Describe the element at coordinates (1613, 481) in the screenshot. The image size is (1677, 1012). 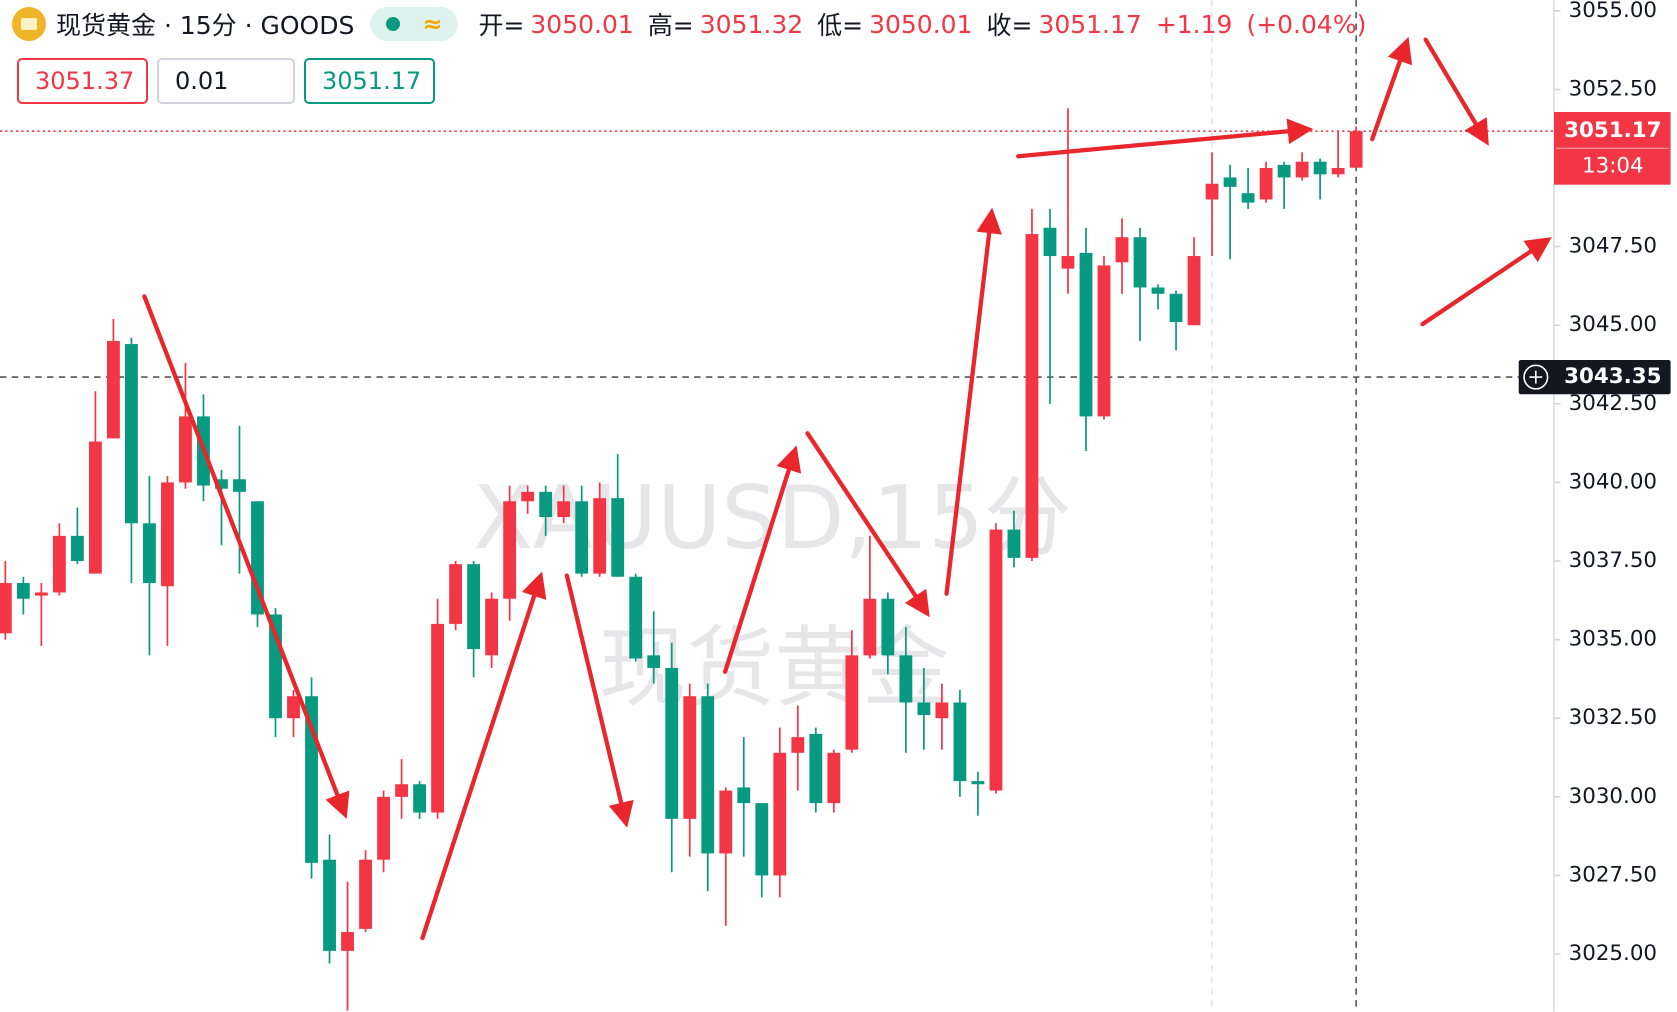
I see `y-tick-label: 3040.00` at that location.